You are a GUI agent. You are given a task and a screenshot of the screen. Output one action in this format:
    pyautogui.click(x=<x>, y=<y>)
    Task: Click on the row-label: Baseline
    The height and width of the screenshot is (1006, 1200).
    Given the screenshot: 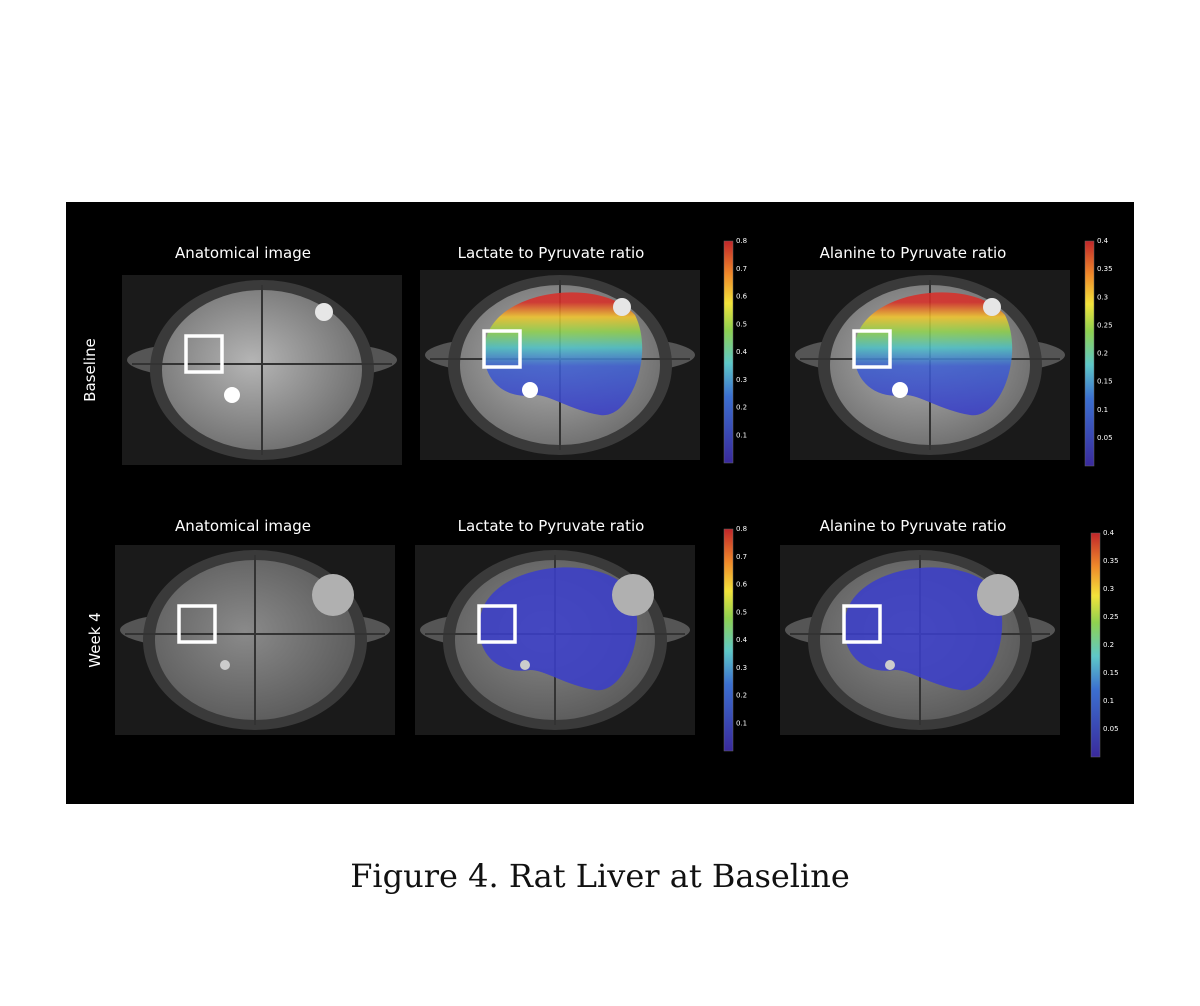 What is the action you would take?
    pyautogui.click(x=90, y=370)
    